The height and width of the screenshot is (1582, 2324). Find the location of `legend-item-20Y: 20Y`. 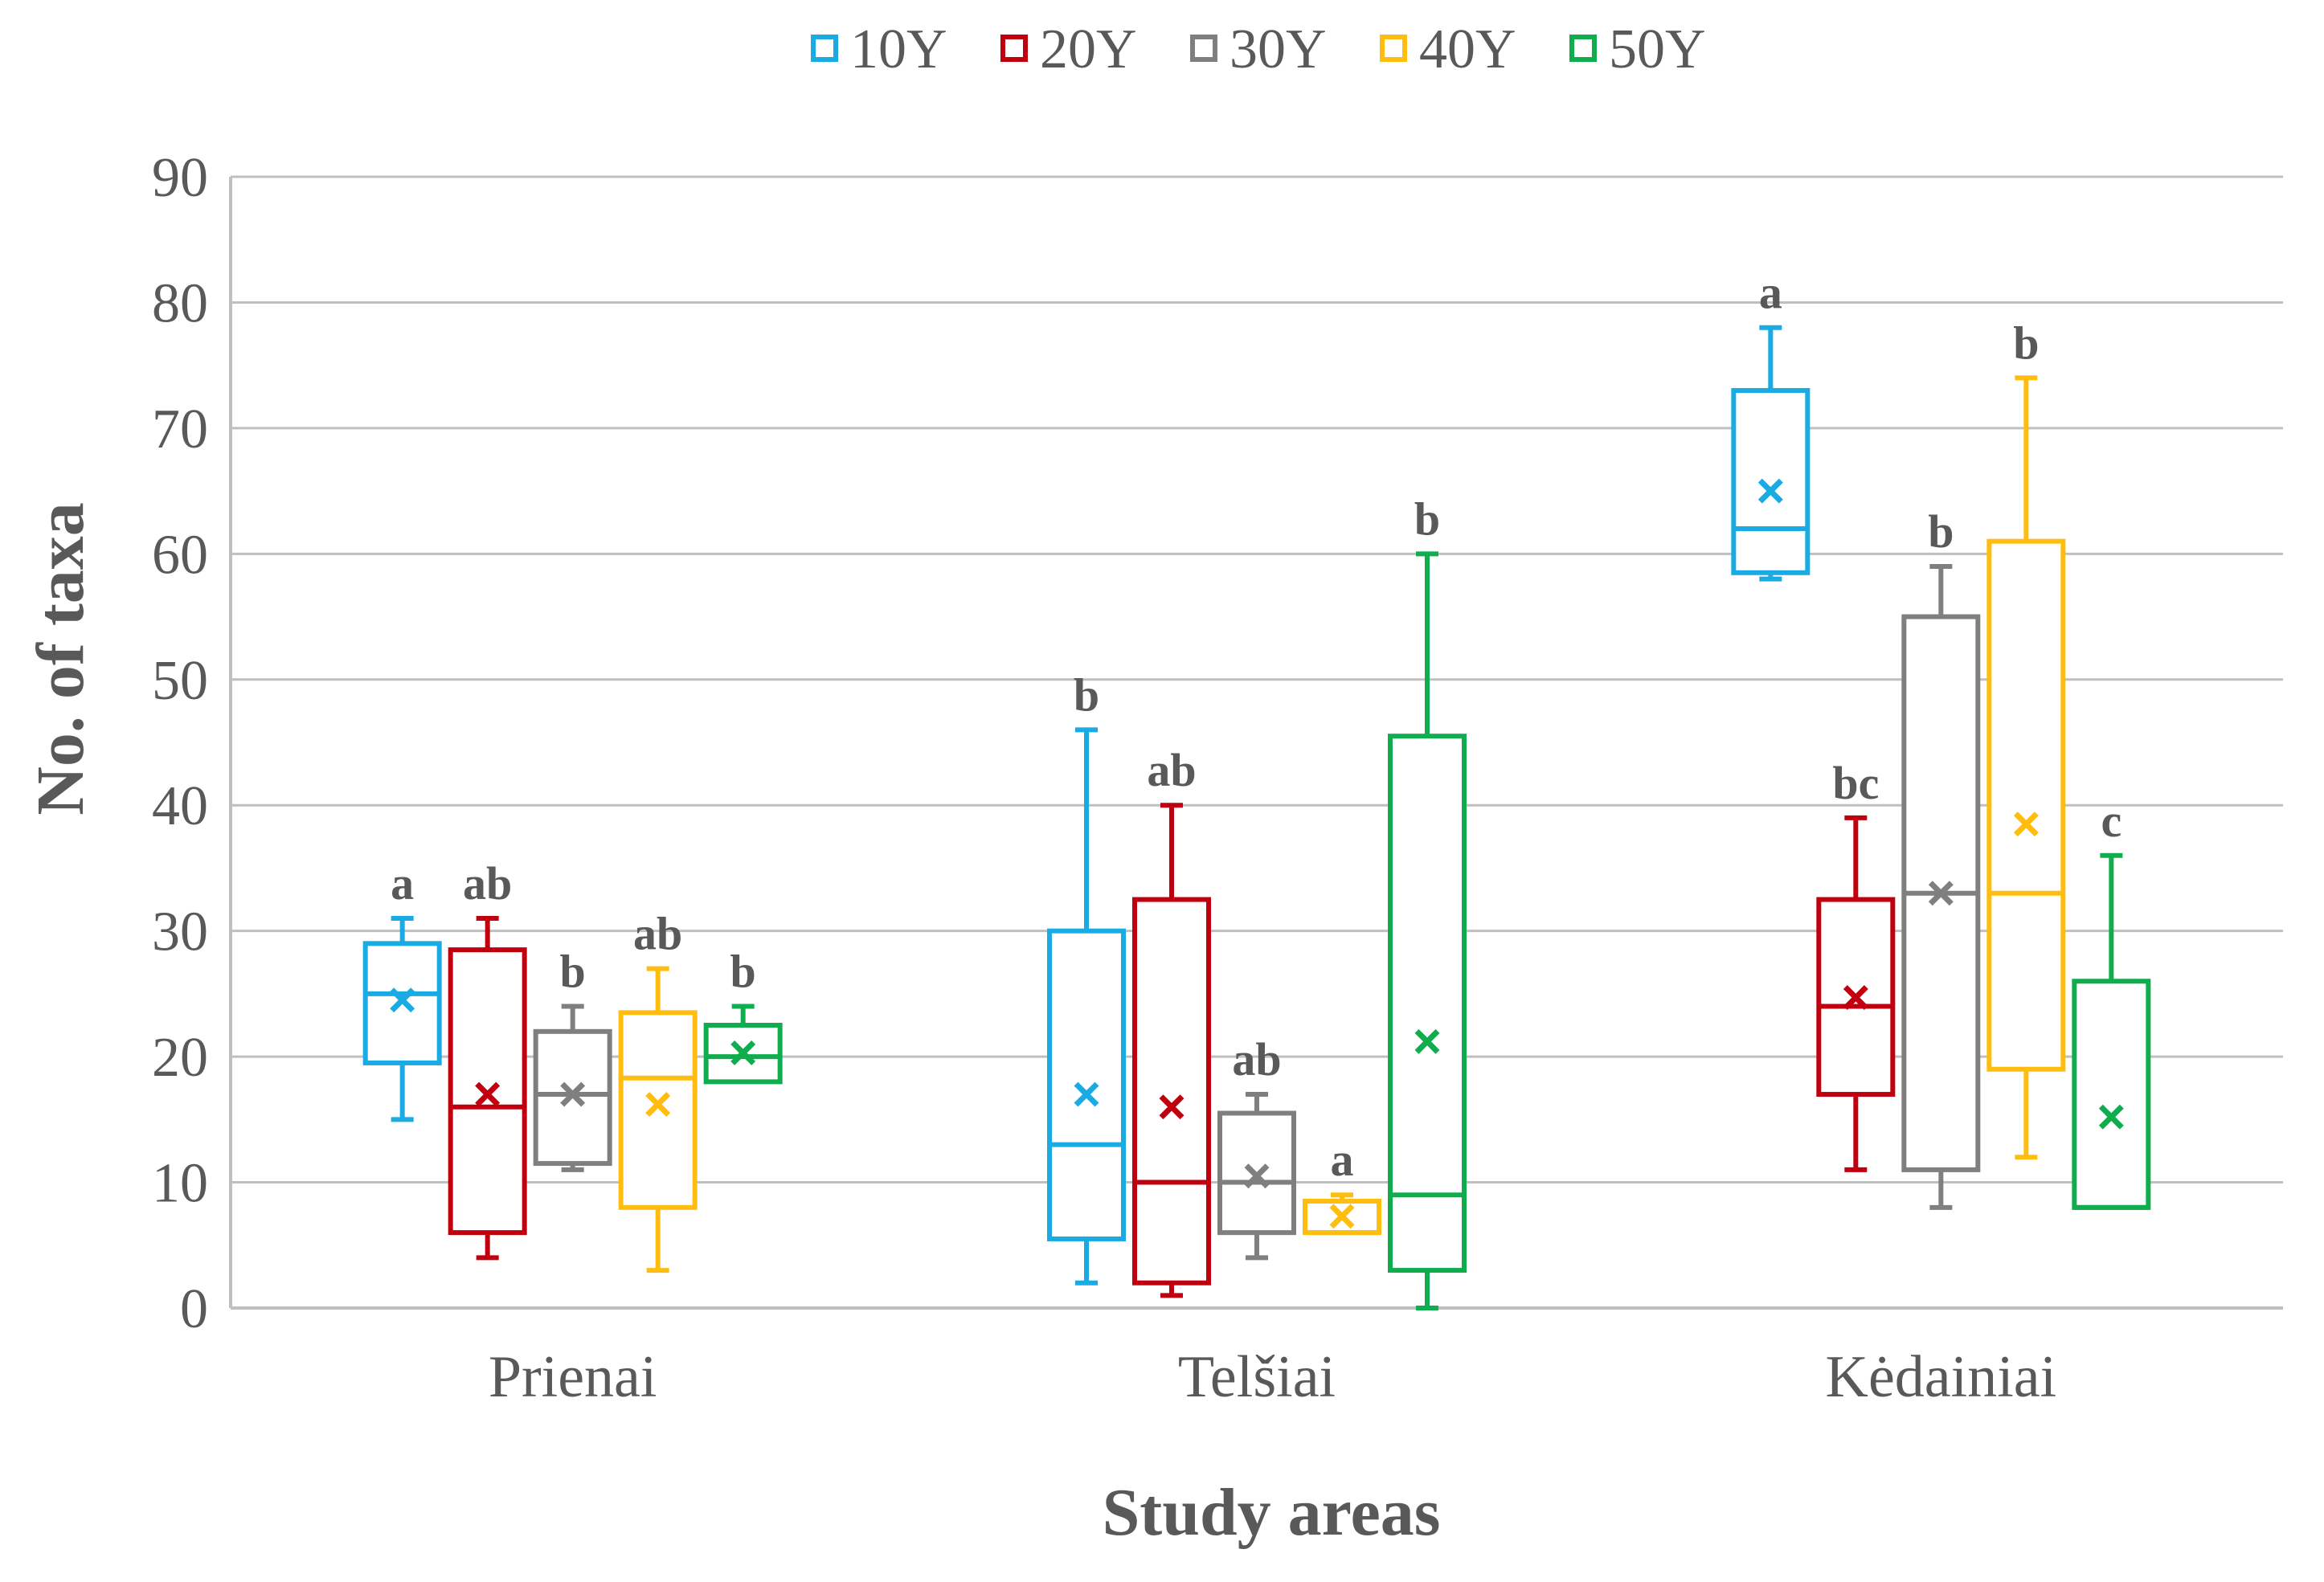

legend-item-20Y: 20Y is located at coordinates (1068, 49).